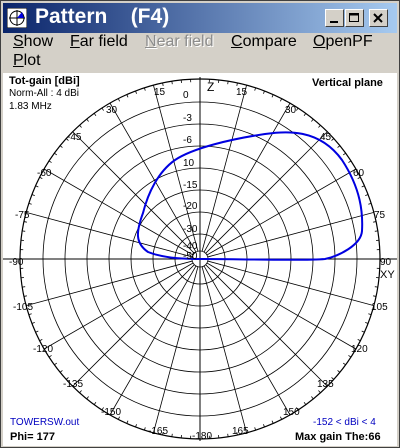 This screenshot has height=448, width=400. I want to click on angle-label-r60: 60, so click(359, 173).